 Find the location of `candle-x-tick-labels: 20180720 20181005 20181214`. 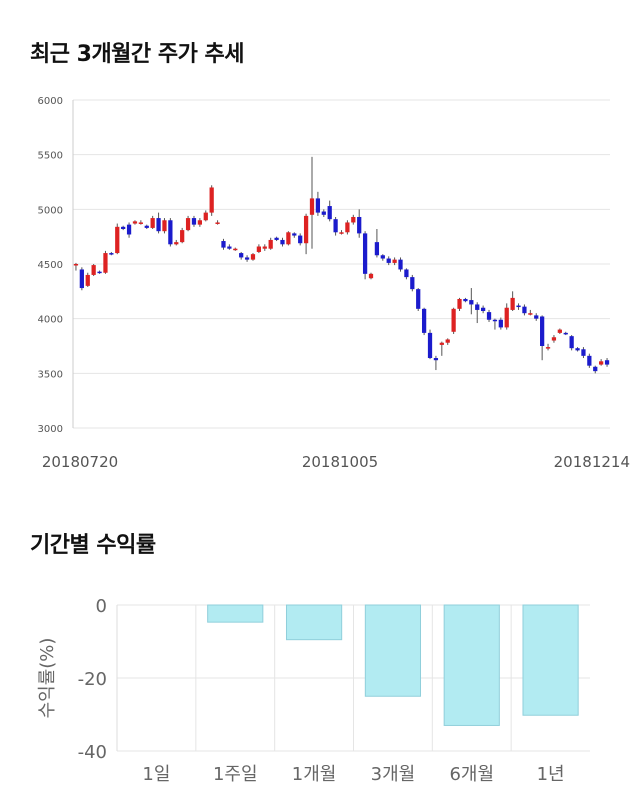

candle-x-tick-labels: 20180720 20181005 20181214 is located at coordinates (336, 461).